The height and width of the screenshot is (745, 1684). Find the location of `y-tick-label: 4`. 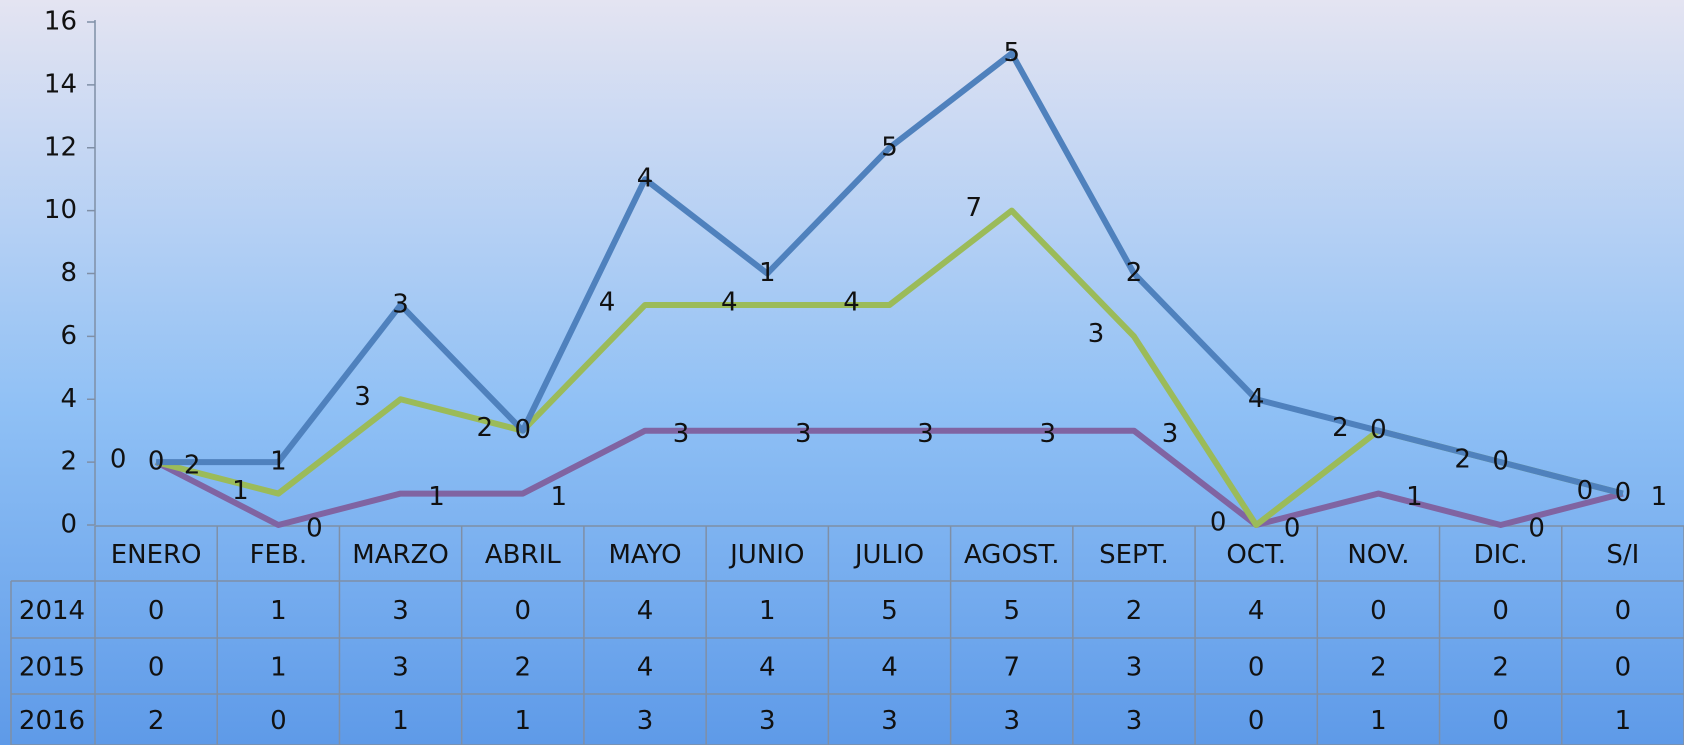

y-tick-label: 4 is located at coordinates (68, 399).